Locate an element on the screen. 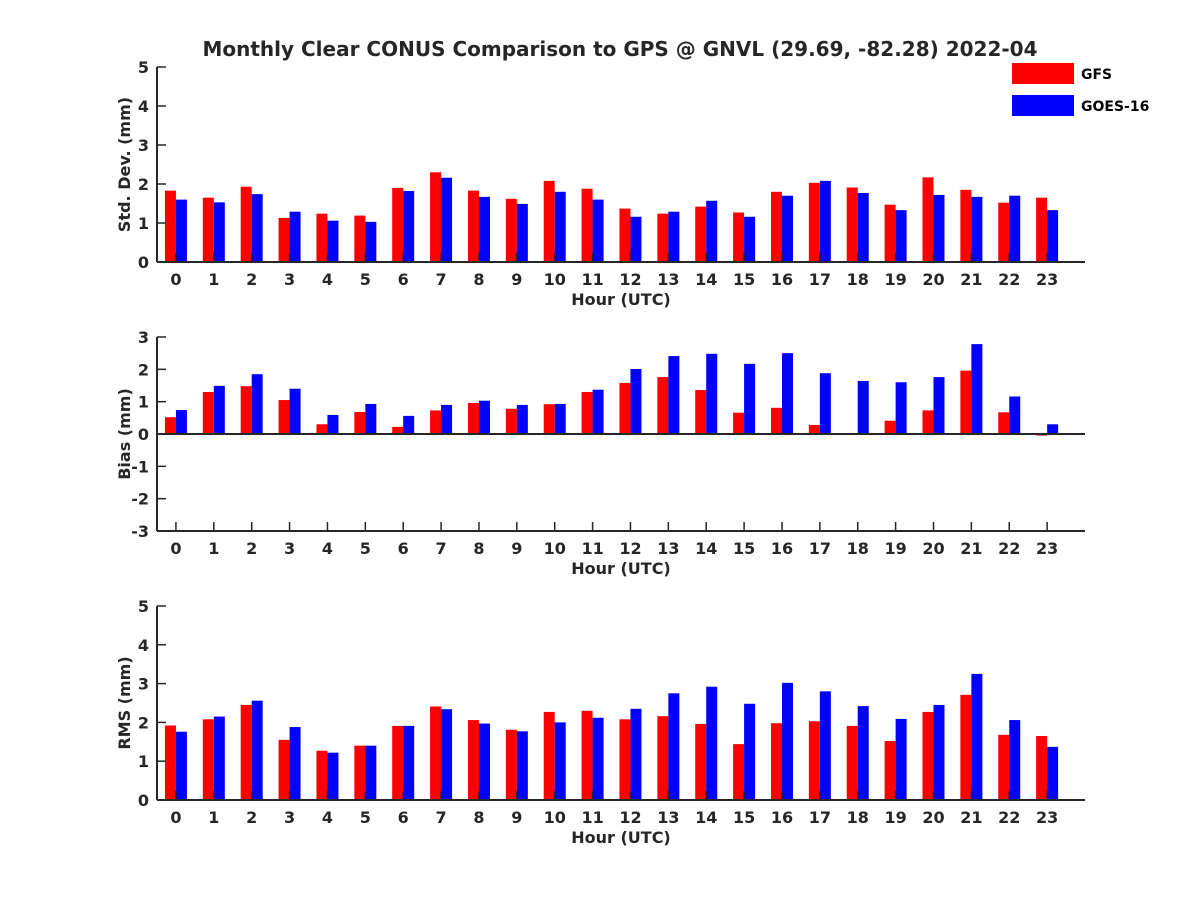  legend-label-goes16: GOES-16 is located at coordinates (1115, 107).